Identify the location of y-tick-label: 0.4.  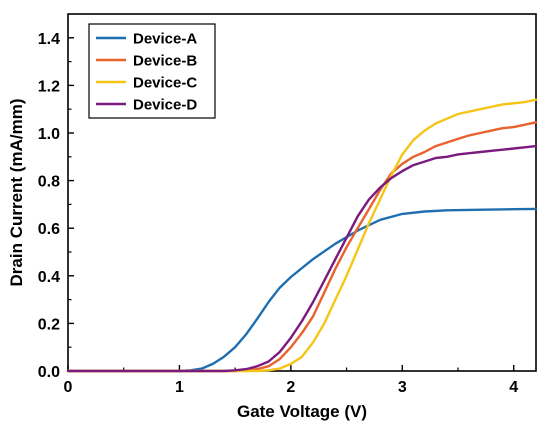
(49, 277).